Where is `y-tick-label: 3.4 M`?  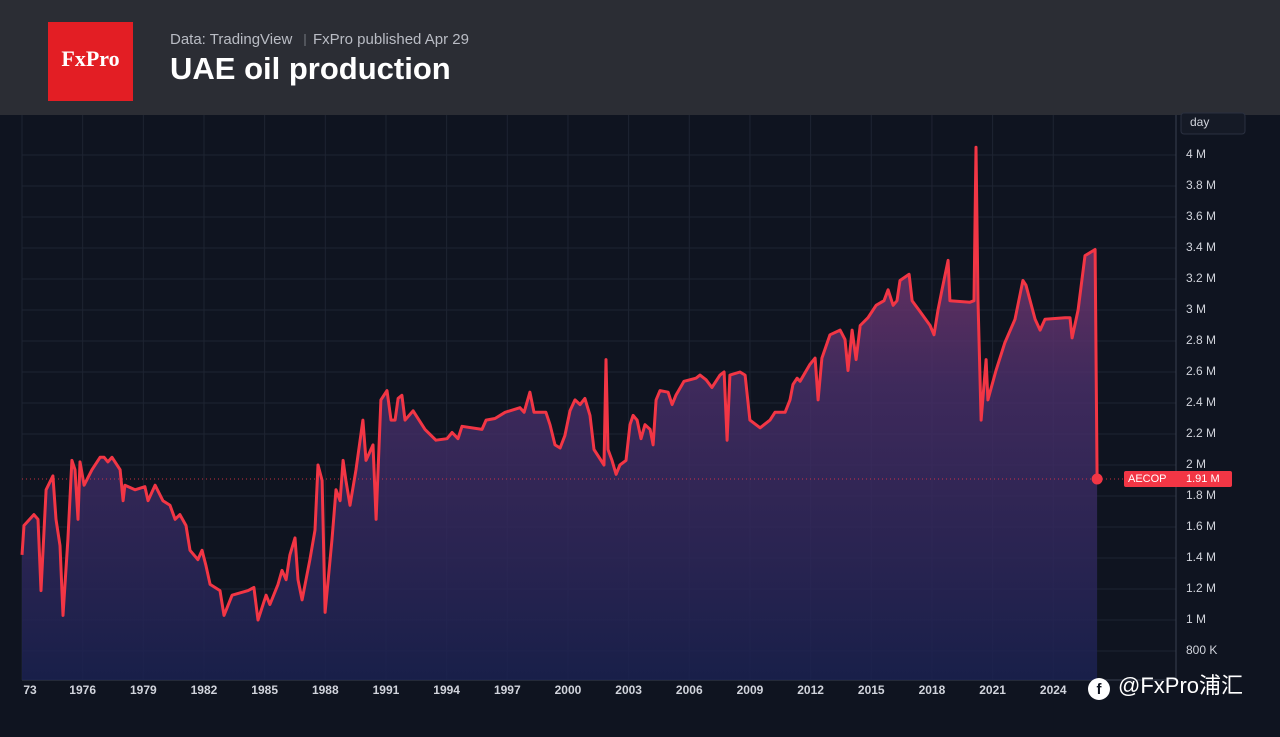 y-tick-label: 3.4 M is located at coordinates (1201, 247).